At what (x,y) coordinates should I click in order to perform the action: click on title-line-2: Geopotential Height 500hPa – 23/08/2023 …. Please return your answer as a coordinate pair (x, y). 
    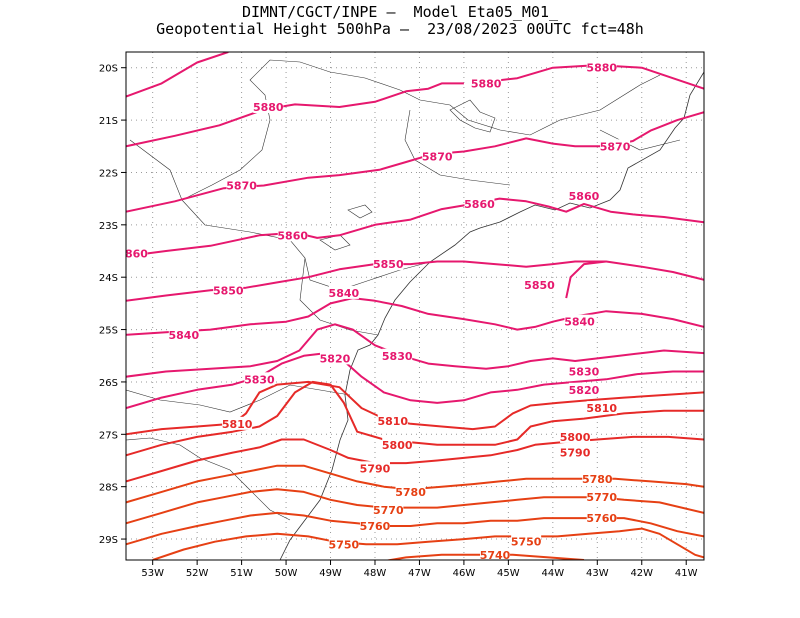
    Looking at the image, I should click on (400, 29).